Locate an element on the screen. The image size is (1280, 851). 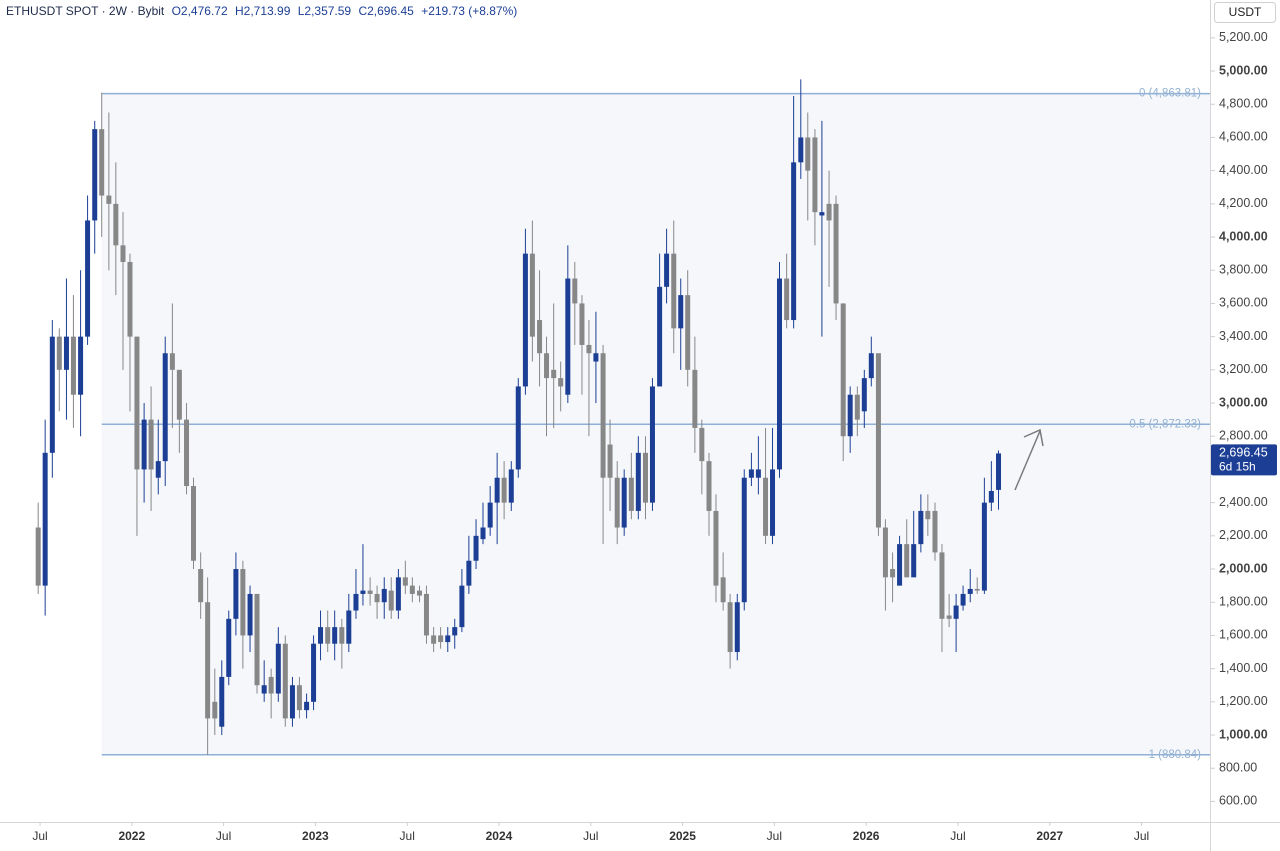
arrow-shaft is located at coordinates (1027, 460).